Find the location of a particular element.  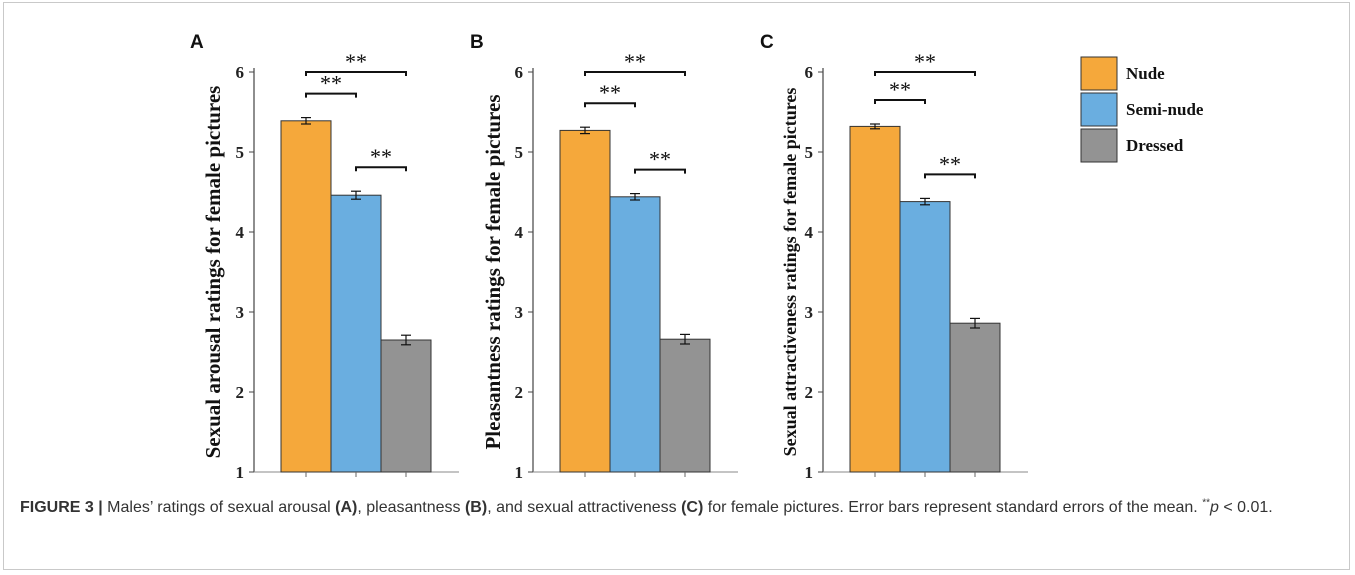

y-axis-label: Pleasantness ratings for female pictures is located at coordinates (493, 271).